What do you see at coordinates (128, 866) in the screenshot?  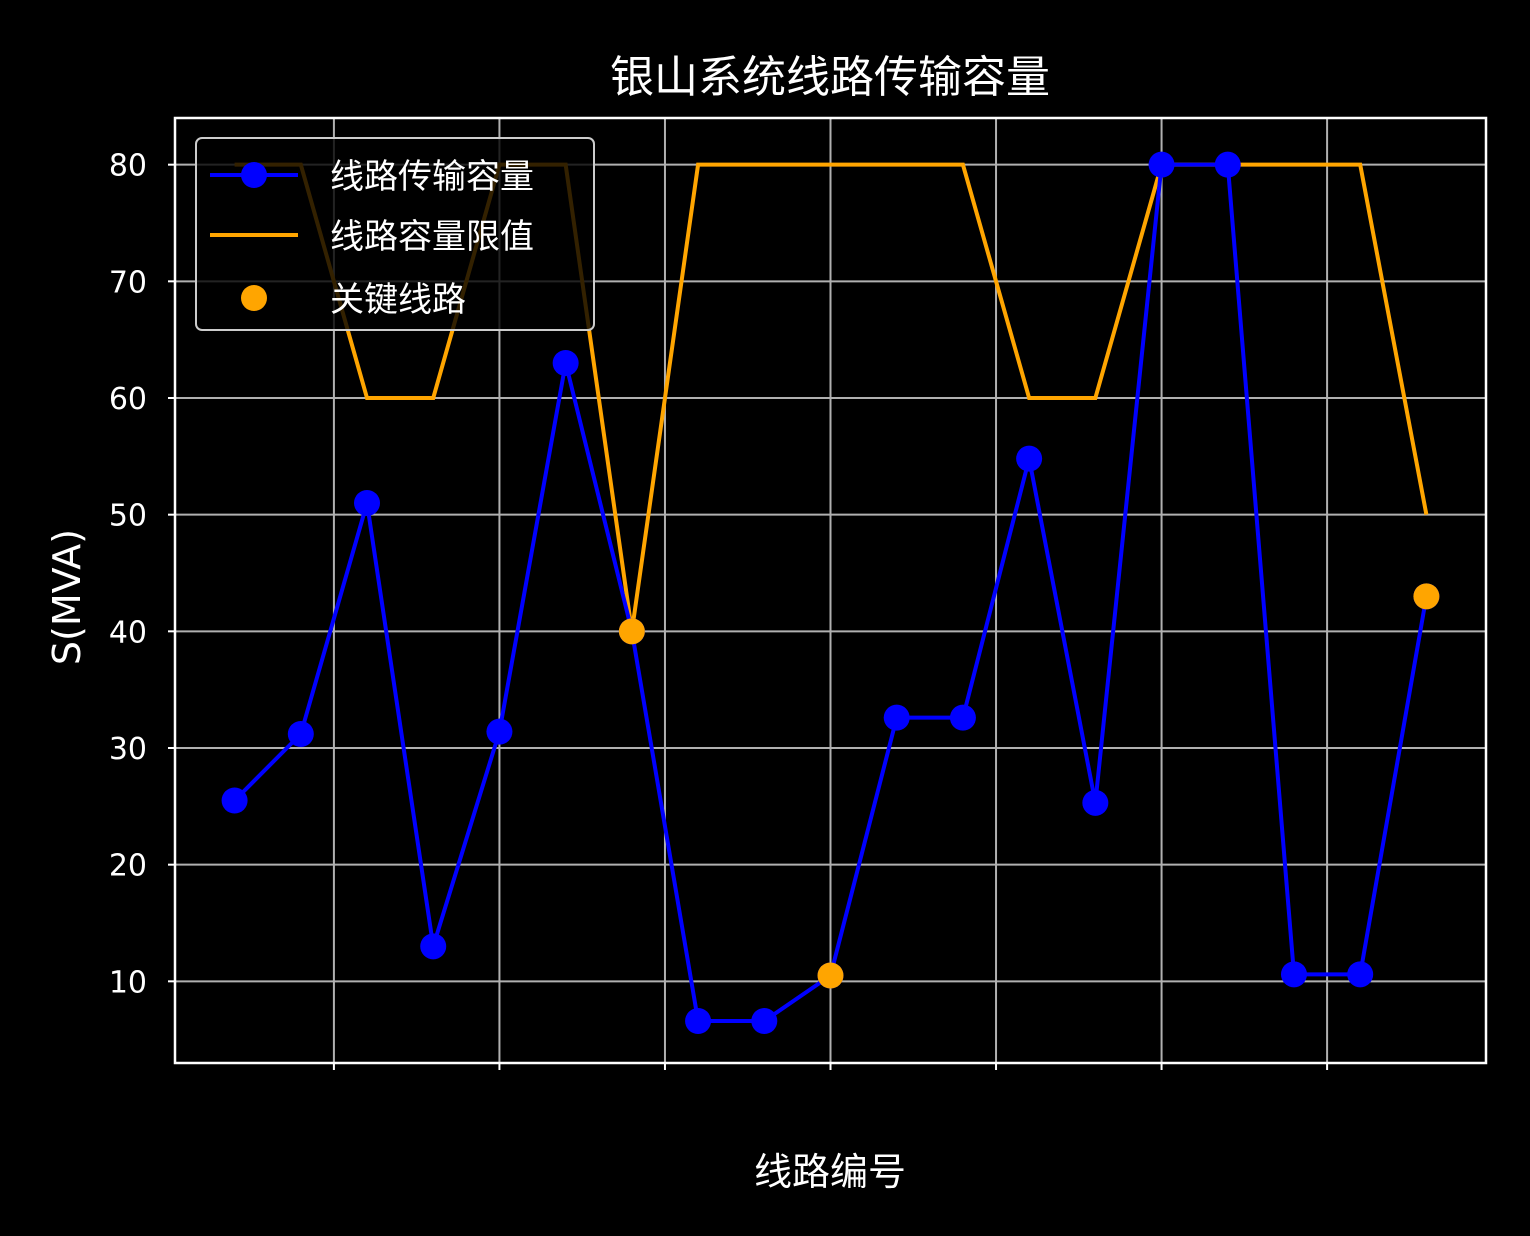 I see `y-tick-label-20: 20` at bounding box center [128, 866].